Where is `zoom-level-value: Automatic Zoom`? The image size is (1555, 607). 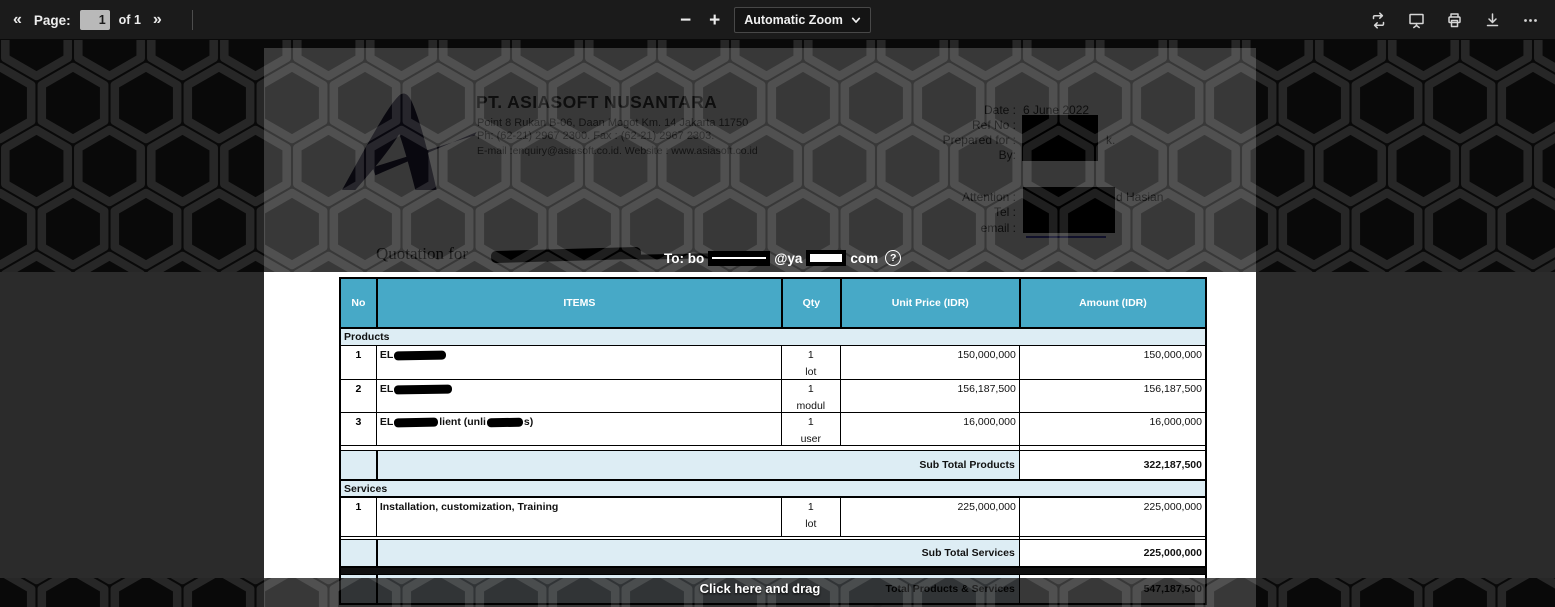 zoom-level-value: Automatic Zoom is located at coordinates (793, 20).